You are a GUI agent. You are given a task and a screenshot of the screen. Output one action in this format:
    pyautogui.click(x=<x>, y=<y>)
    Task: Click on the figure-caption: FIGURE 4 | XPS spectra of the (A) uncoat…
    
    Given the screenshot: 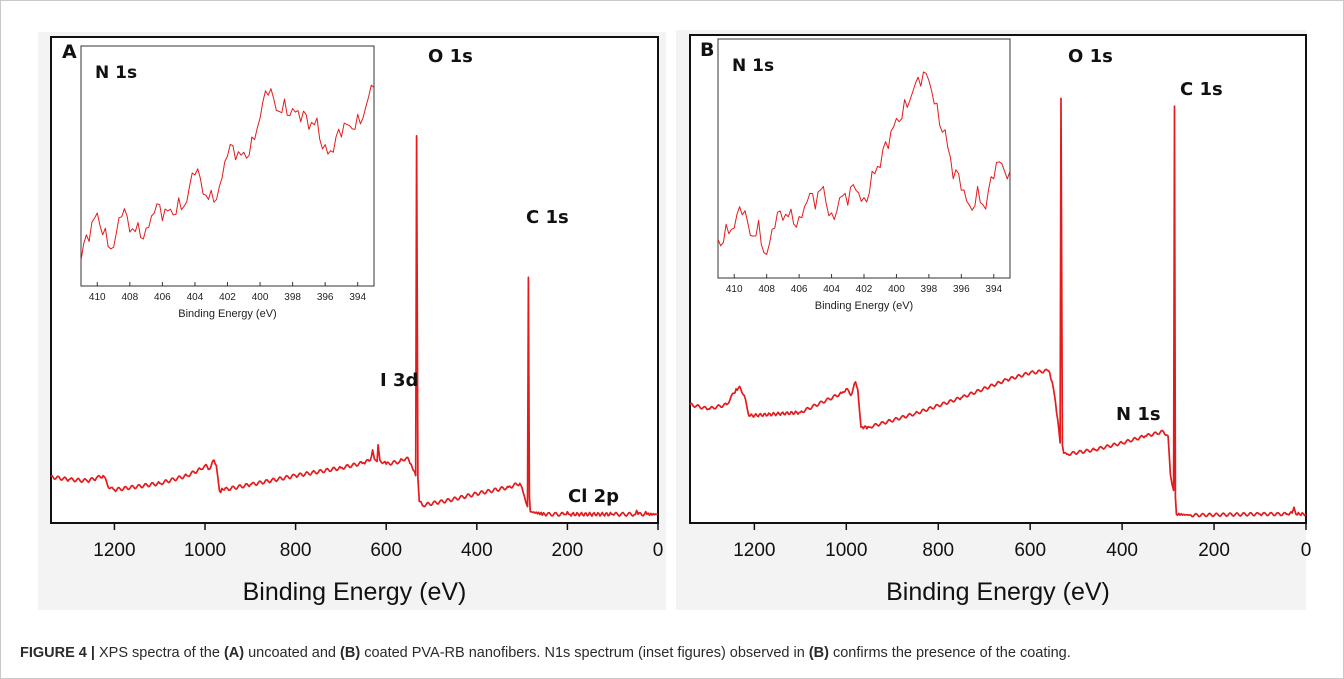 What is the action you would take?
    pyautogui.click(x=675, y=653)
    